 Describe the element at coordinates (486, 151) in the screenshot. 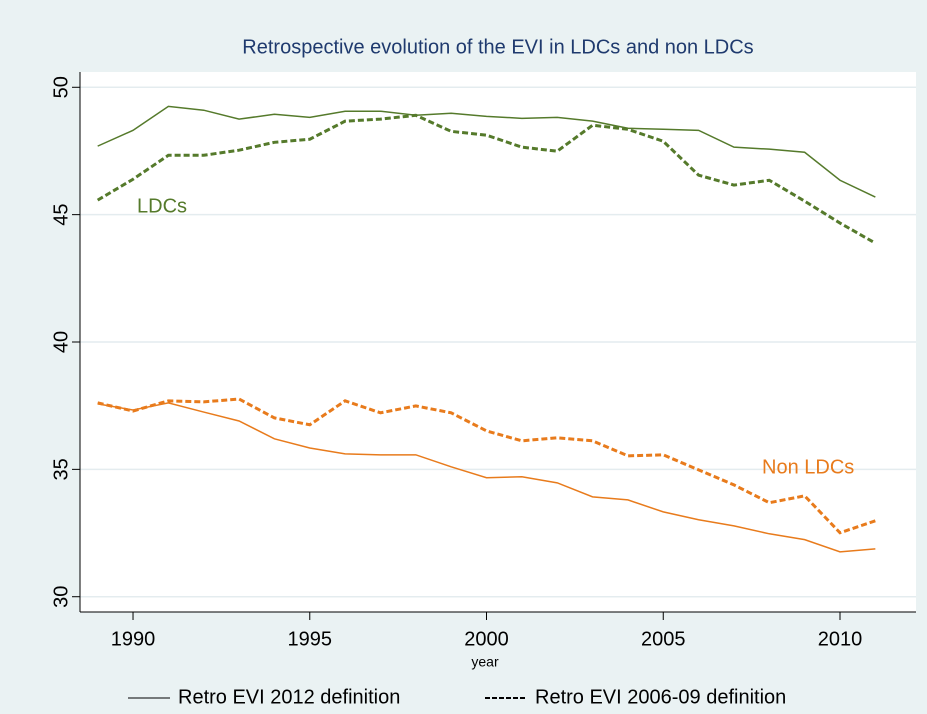

I see `series-line` at that location.